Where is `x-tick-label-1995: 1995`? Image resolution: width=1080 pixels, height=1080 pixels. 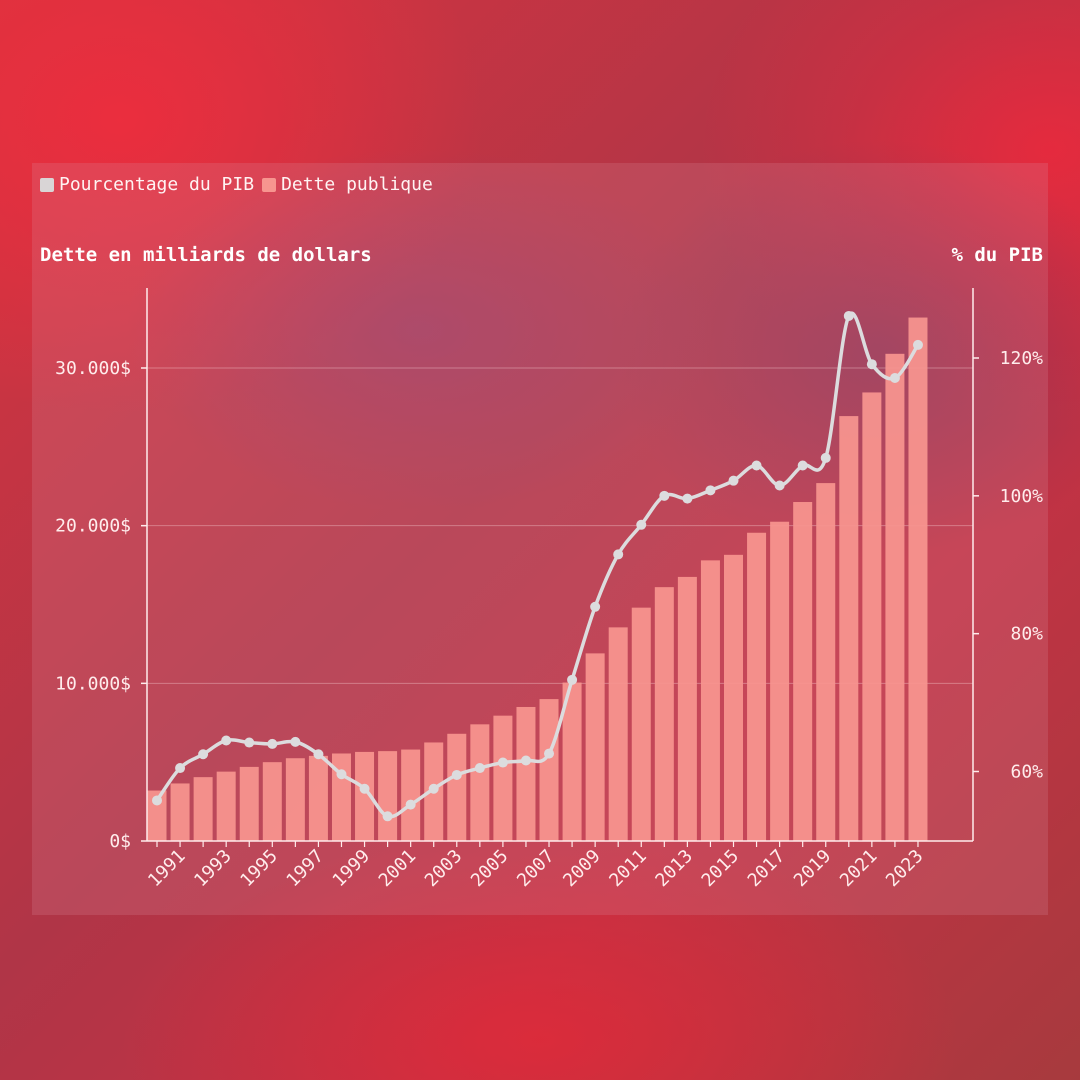
x-tick-label-1995: 1995 is located at coordinates (259, 869).